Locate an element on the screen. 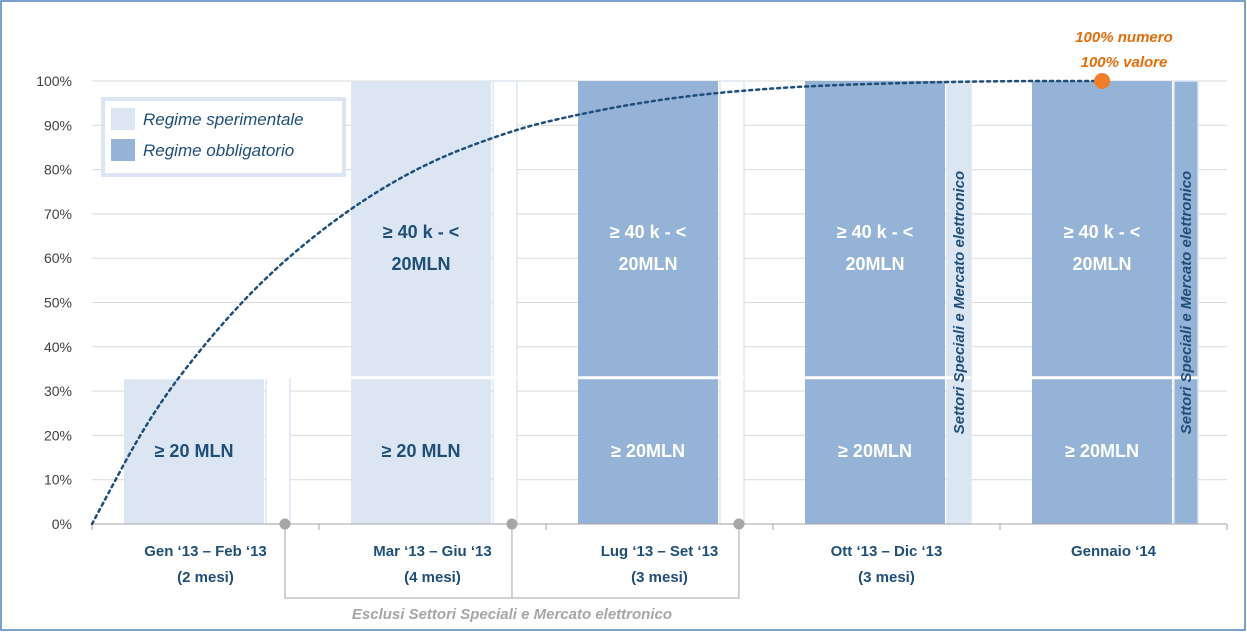 The height and width of the screenshot is (632, 1247). y-tick-label: 0% is located at coordinates (62, 524).